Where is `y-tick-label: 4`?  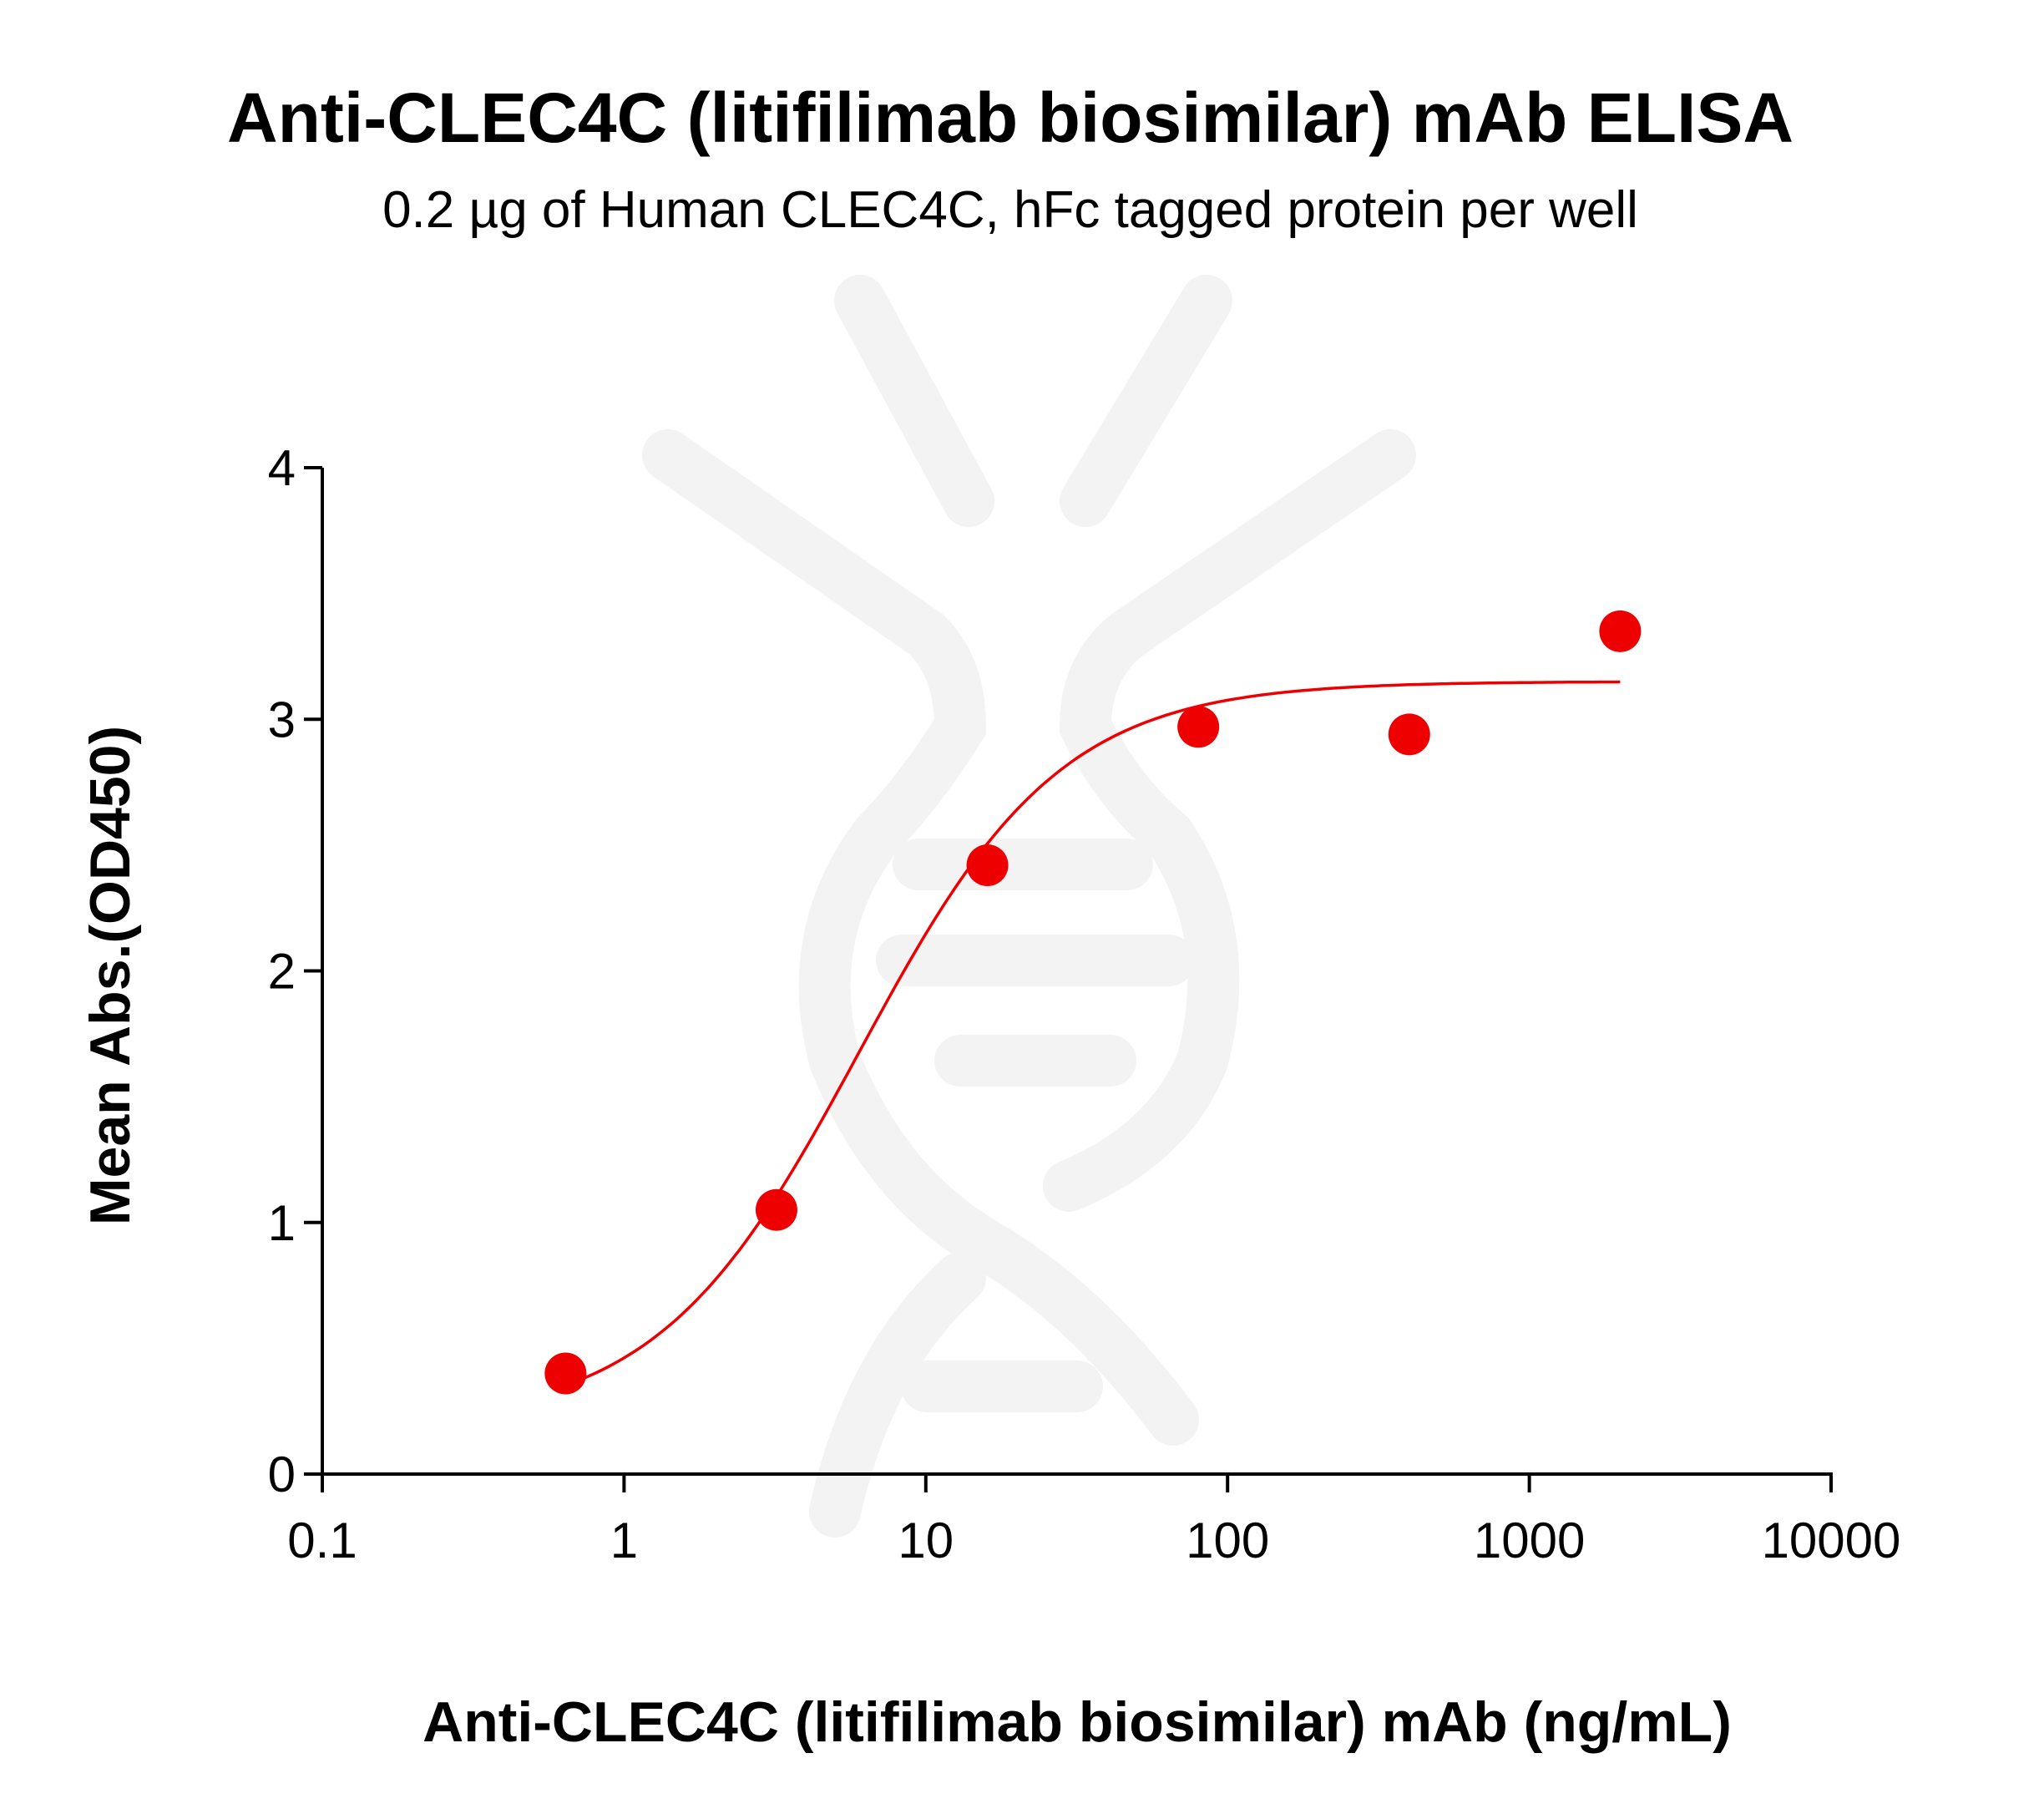 y-tick-label: 4 is located at coordinates (282, 468).